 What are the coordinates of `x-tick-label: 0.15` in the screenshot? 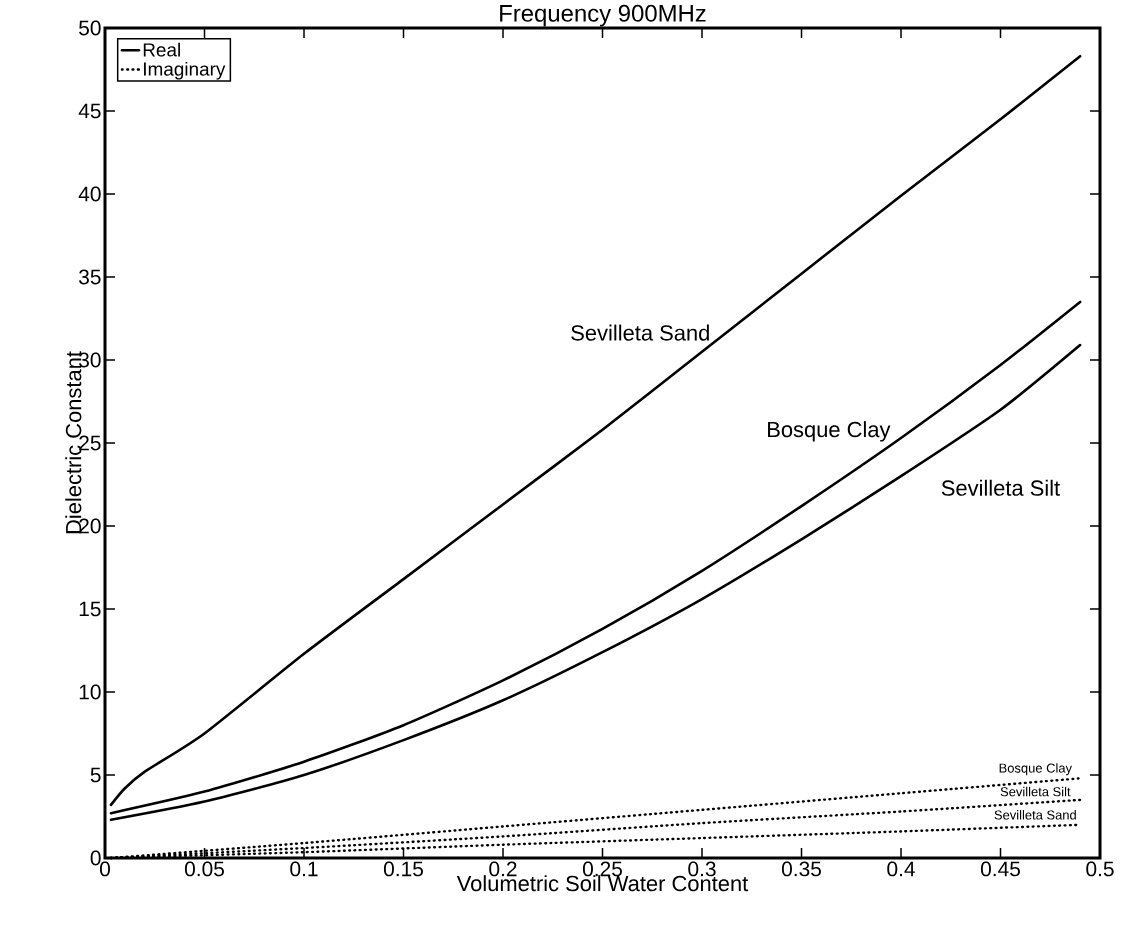 It's located at (403, 869).